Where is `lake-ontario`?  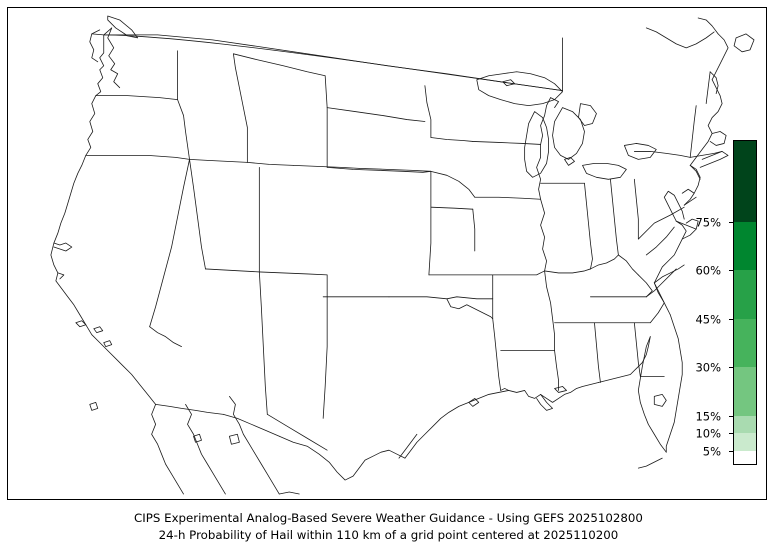
lake-ontario is located at coordinates (640, 151).